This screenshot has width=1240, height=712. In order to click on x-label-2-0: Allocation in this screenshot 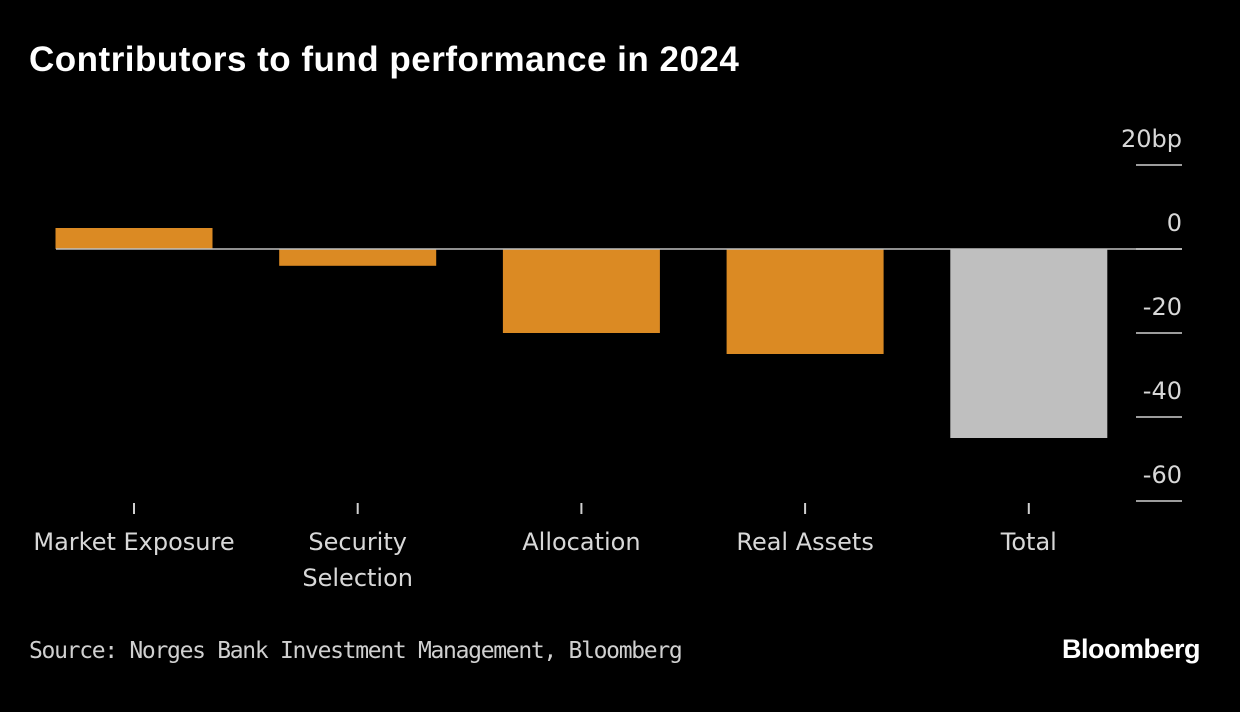, I will do `click(581, 542)`.